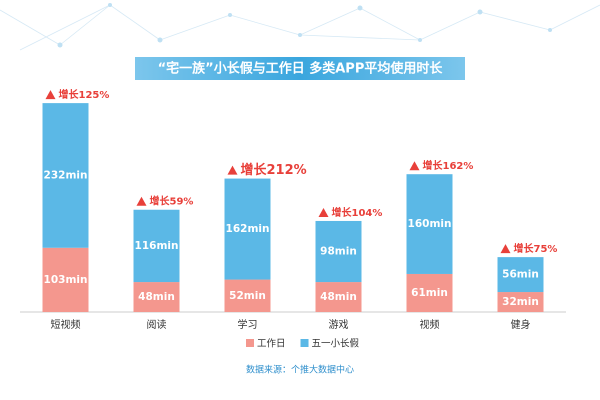 This screenshot has height=400, width=600. I want to click on value-label: 162min, so click(248, 229).